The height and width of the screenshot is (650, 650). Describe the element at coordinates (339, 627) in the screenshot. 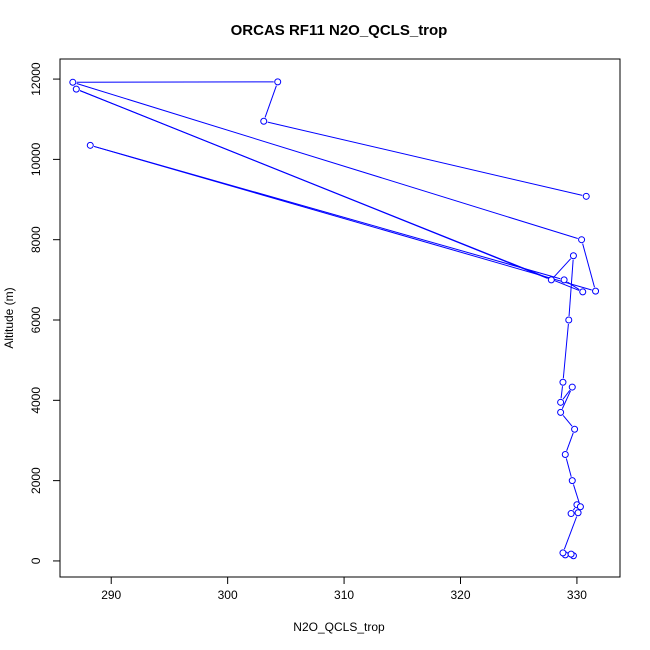

I see `x-axis-label: N2O_QCLS_trop` at that location.